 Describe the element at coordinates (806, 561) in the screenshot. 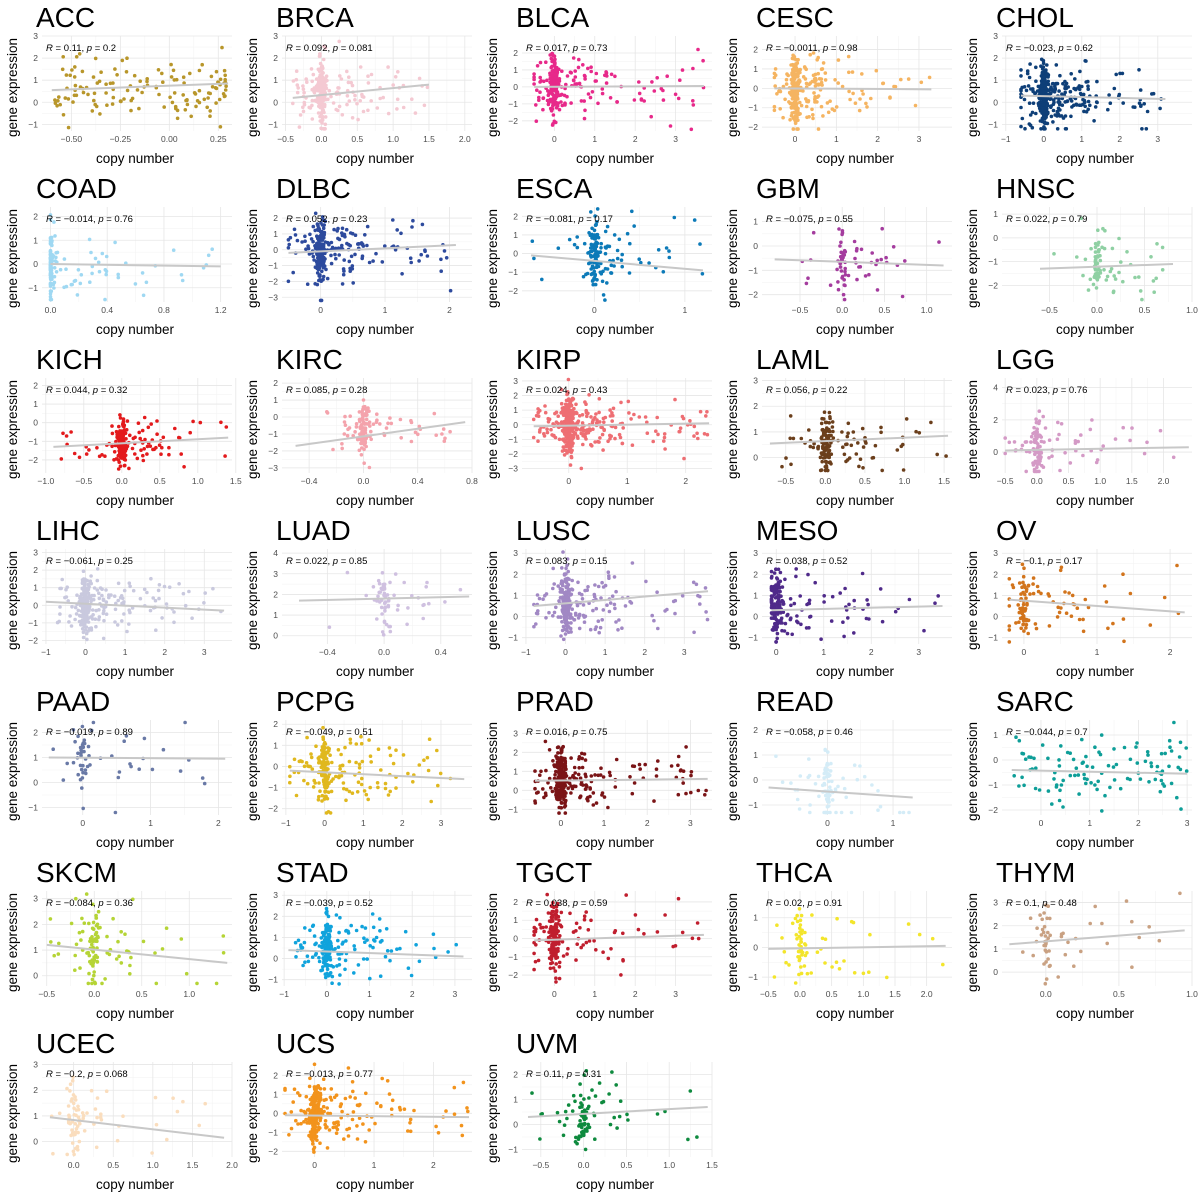

I see `correlation-annotation: R = 0.038, p = 0.52` at that location.